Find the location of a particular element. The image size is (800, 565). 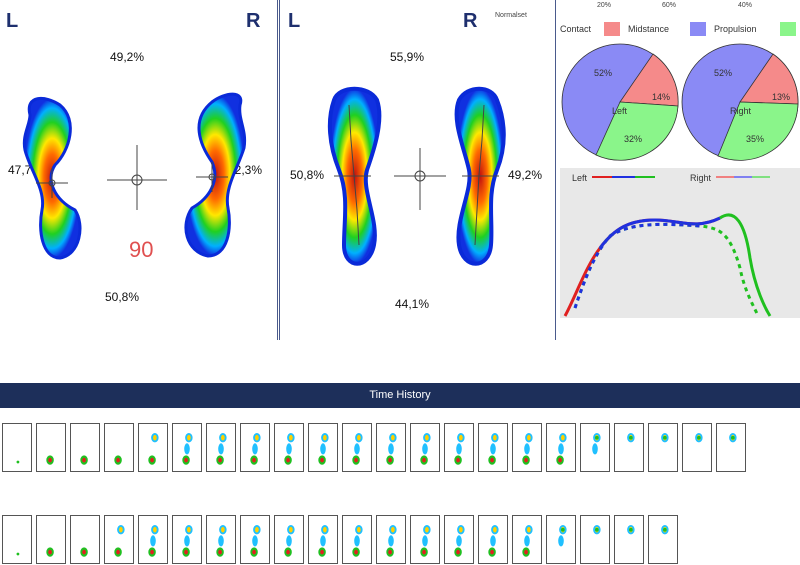

left-pie-prop-label: 32% is located at coordinates (633, 139).